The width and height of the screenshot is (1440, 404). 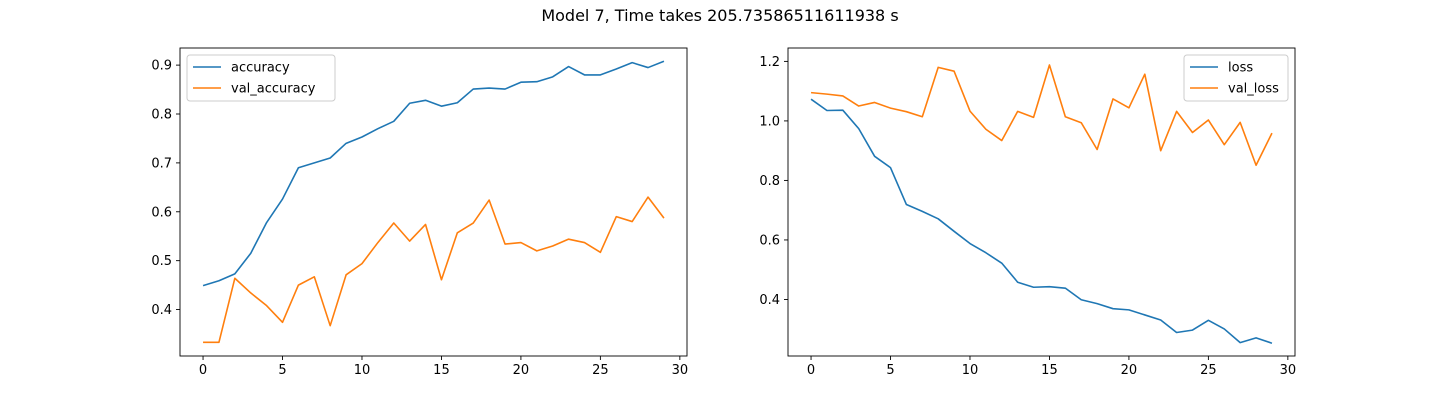 I want to click on legend-label-val-loss: val_loss, so click(x=1253, y=89).